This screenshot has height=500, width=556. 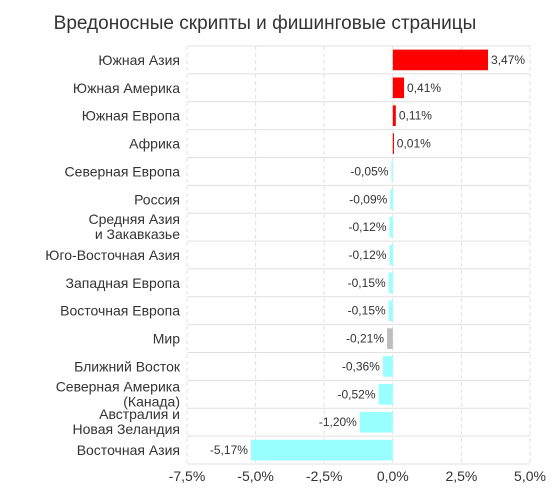 I want to click on x-tick-label-2: -2,5%, so click(x=324, y=476).